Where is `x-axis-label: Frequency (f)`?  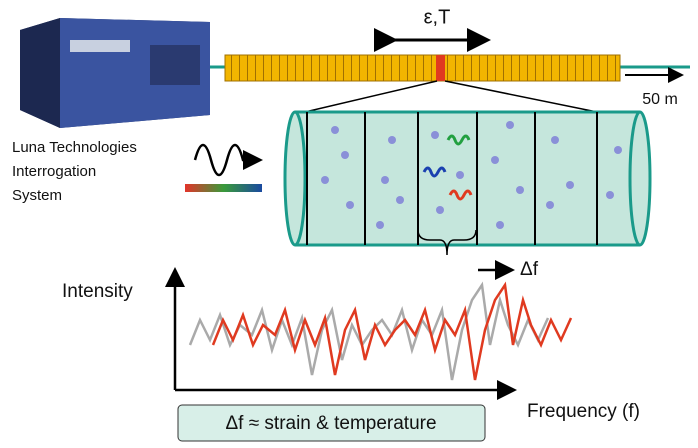
x-axis-label: Frequency (f) is located at coordinates (583, 411).